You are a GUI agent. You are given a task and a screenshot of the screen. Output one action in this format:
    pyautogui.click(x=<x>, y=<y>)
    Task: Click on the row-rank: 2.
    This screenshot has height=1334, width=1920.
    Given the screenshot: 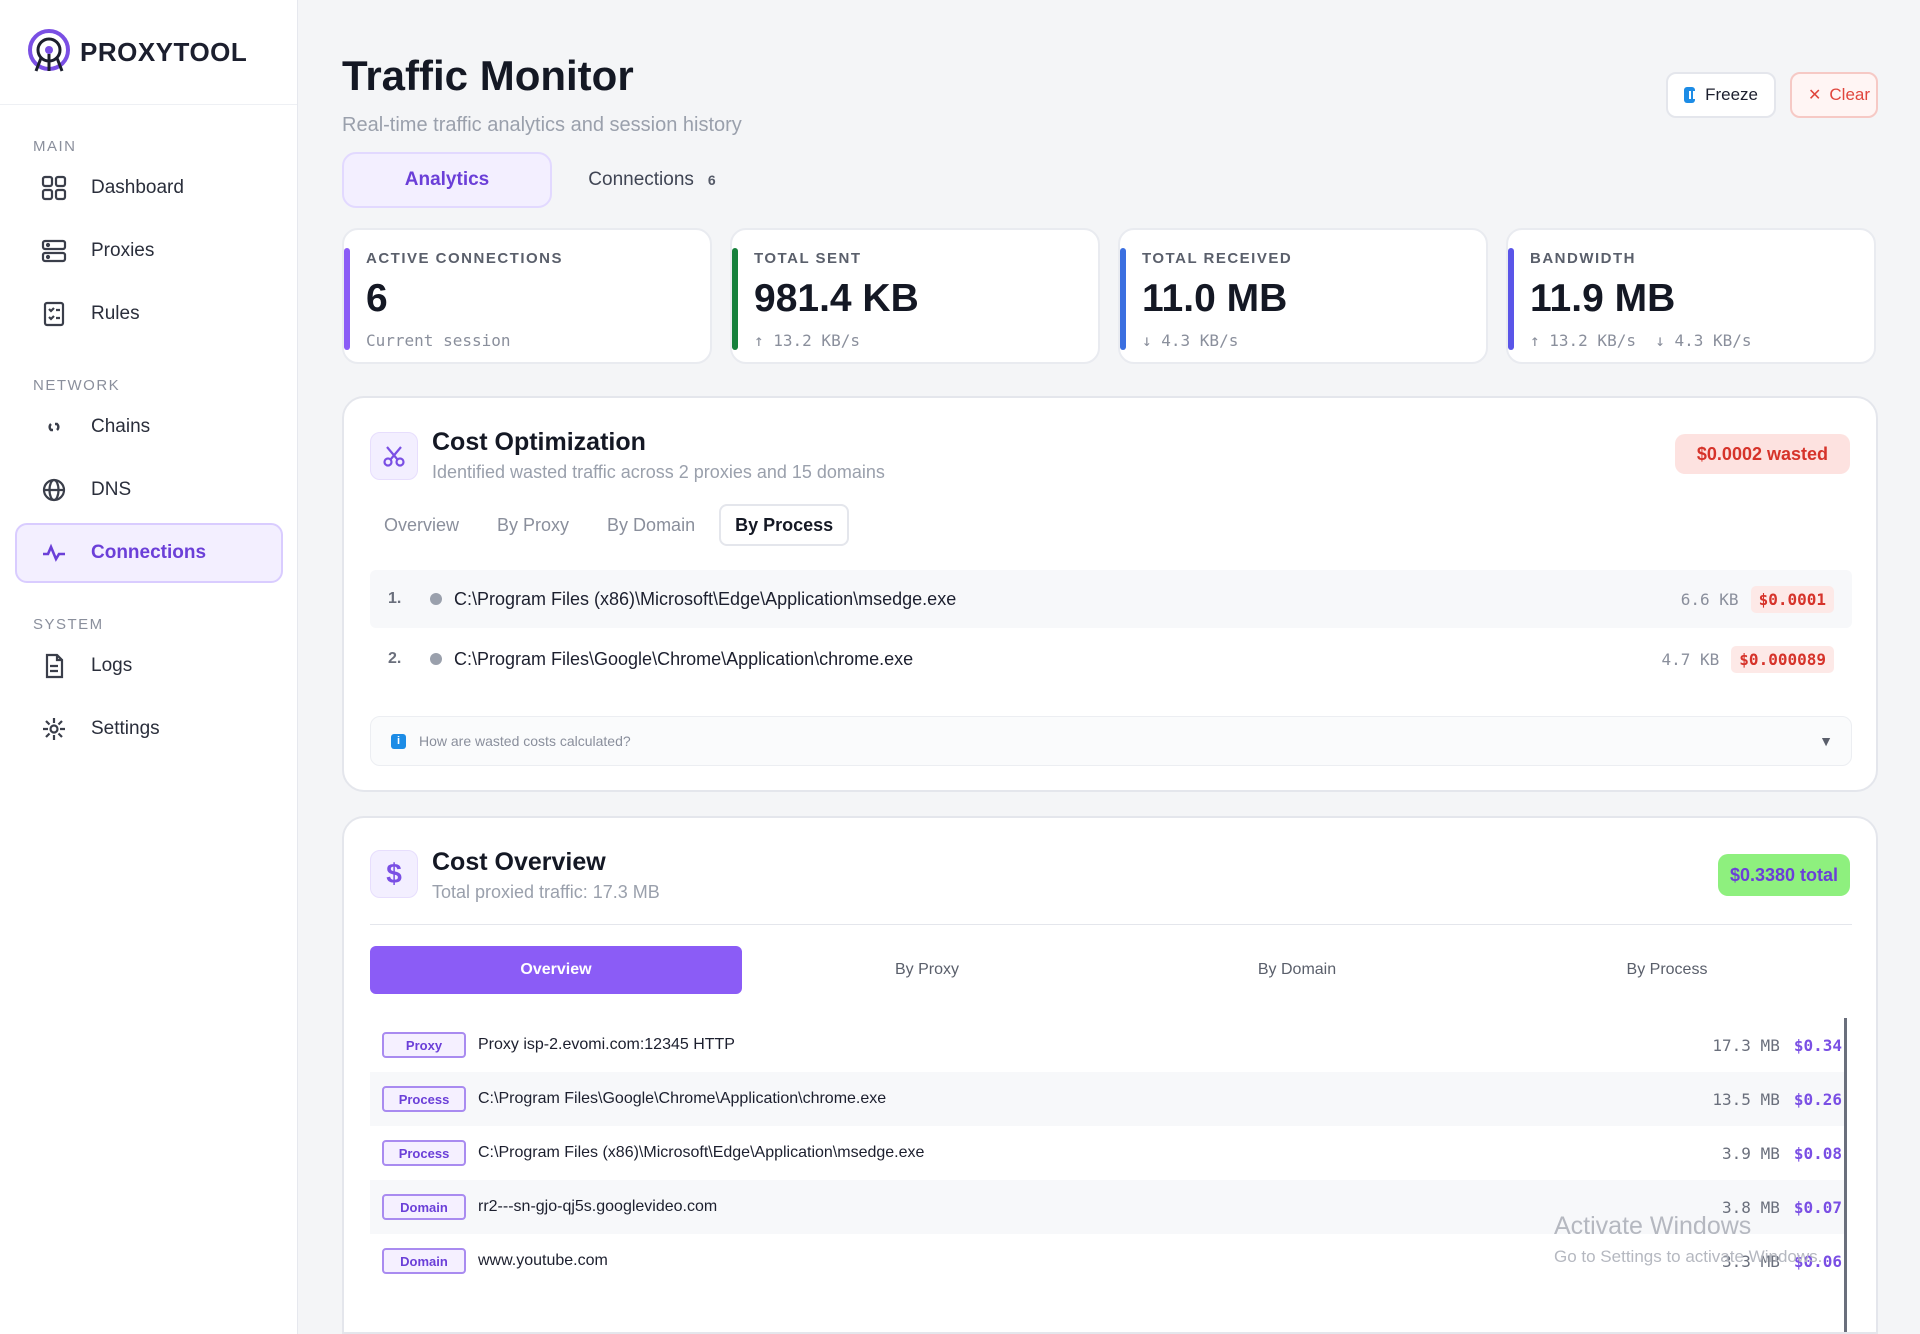 What is the action you would take?
    pyautogui.click(x=395, y=658)
    